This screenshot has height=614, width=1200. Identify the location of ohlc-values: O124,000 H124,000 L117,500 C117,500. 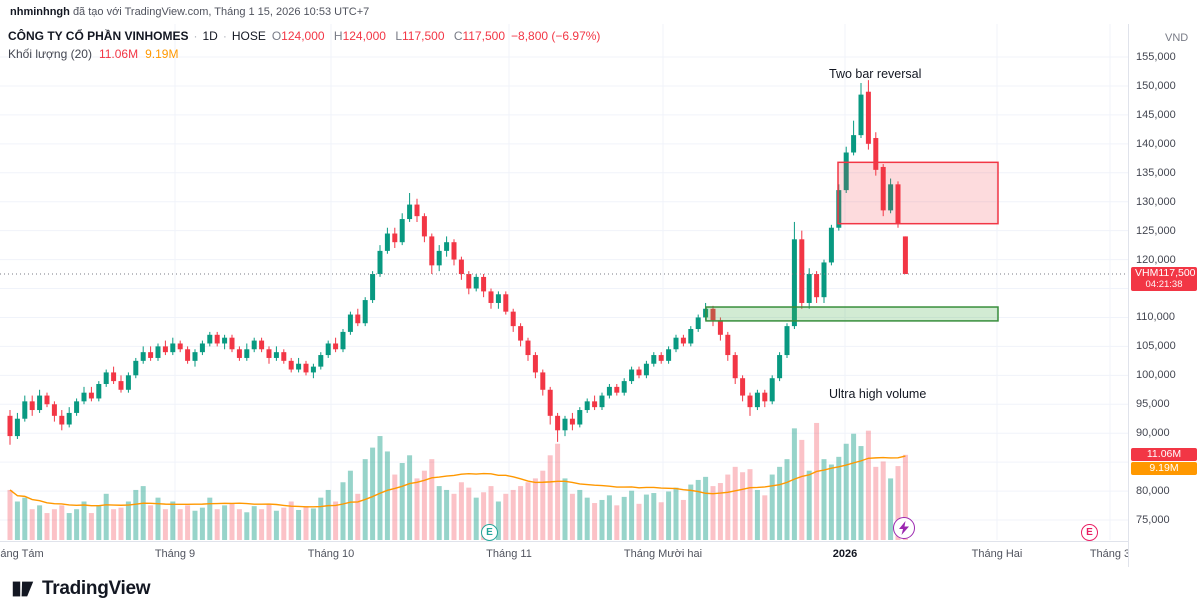
(385, 36).